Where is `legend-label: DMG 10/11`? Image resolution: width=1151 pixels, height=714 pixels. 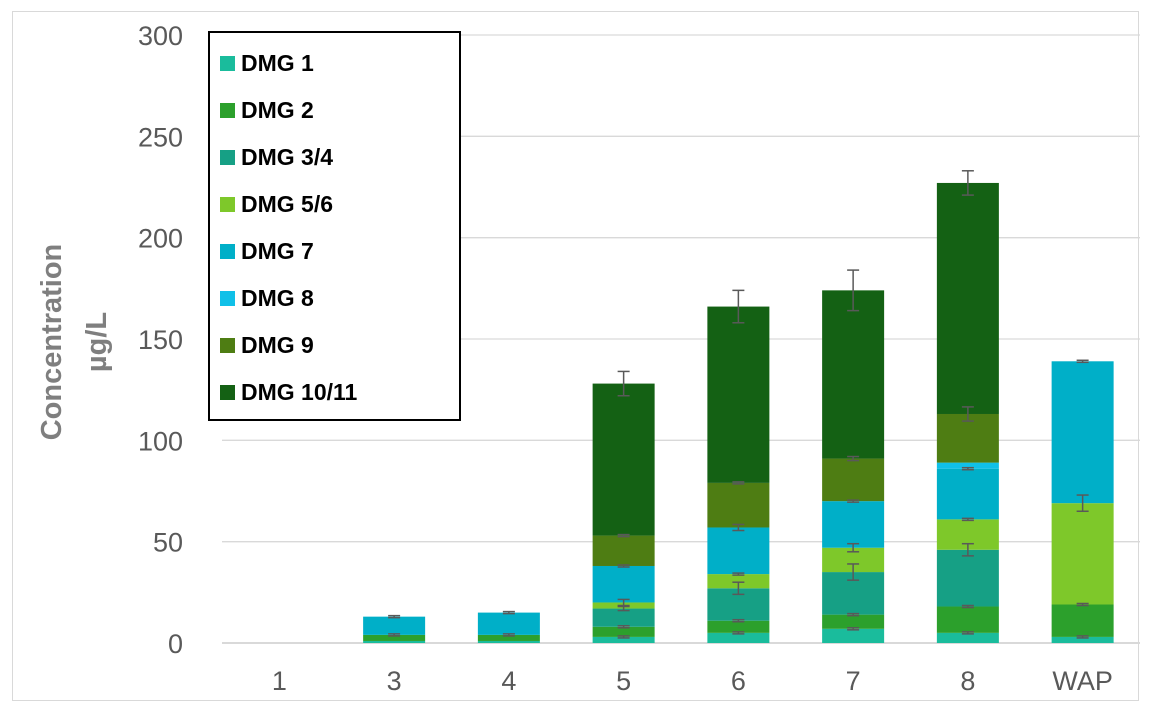
legend-label: DMG 10/11 is located at coordinates (299, 392).